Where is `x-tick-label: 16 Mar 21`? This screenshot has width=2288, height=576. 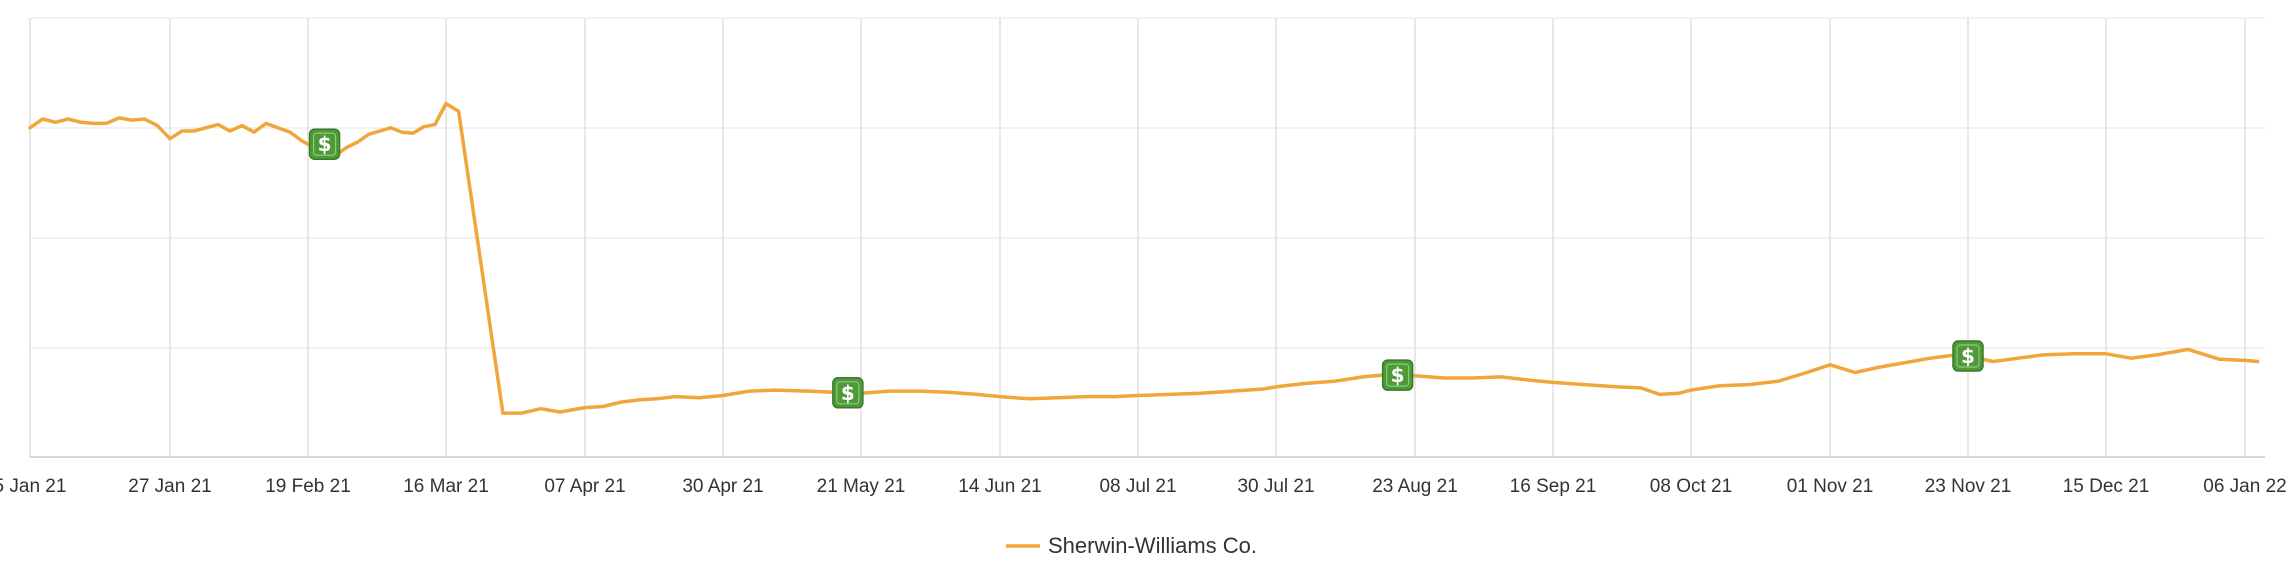
x-tick-label: 16 Mar 21 is located at coordinates (446, 486).